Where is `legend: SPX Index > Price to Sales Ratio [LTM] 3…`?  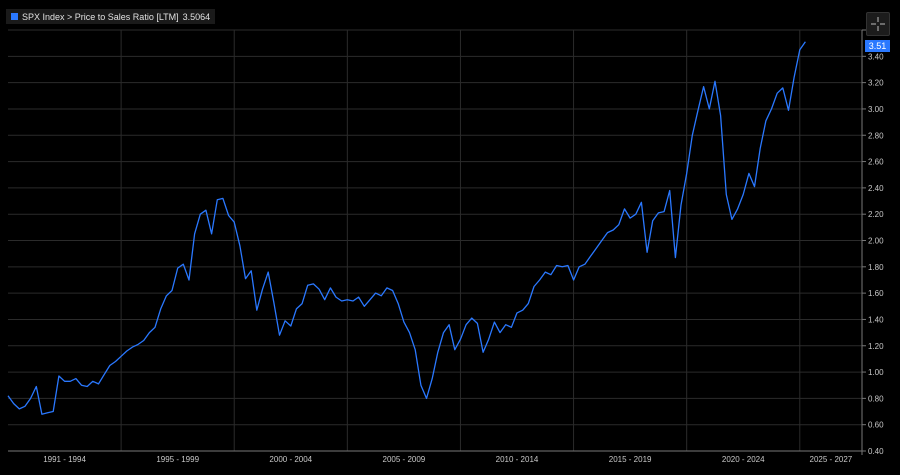
legend: SPX Index > Price to Sales Ratio [LTM] 3… is located at coordinates (111, 16).